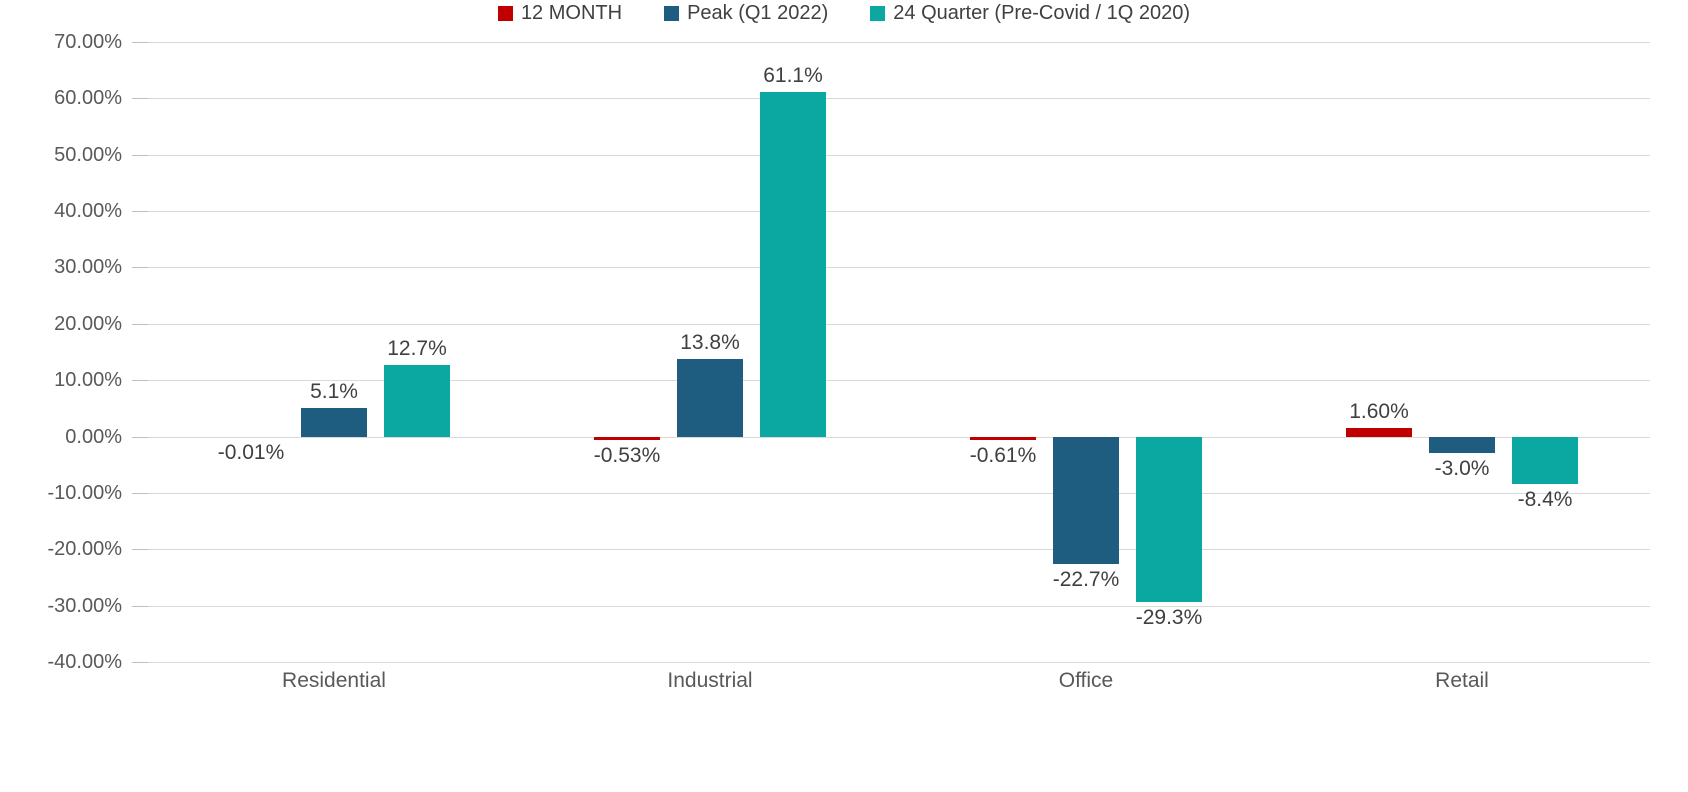 The height and width of the screenshot is (792, 1688). Describe the element at coordinates (710, 680) in the screenshot. I see `category-label: Industrial` at that location.